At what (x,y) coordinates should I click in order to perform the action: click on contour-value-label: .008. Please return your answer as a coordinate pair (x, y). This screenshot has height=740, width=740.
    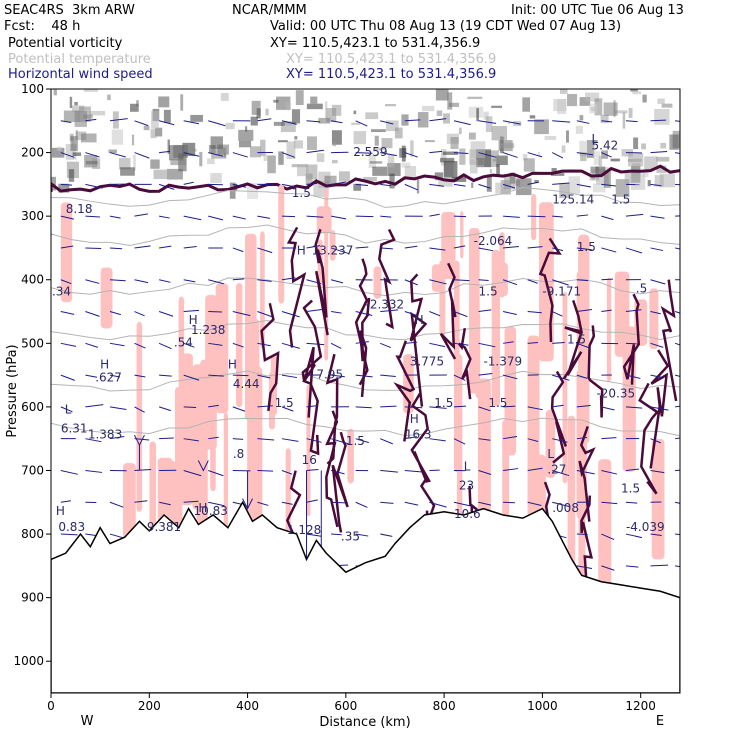
    Looking at the image, I should click on (565, 508).